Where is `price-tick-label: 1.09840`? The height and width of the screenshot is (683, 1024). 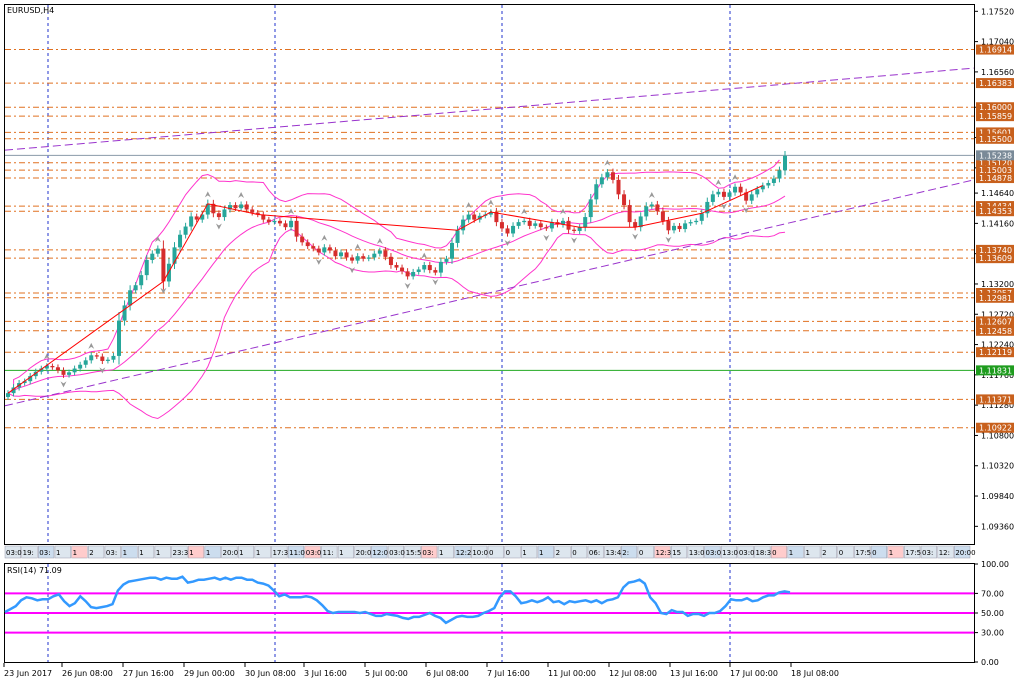 price-tick-label: 1.09840 is located at coordinates (997, 496).